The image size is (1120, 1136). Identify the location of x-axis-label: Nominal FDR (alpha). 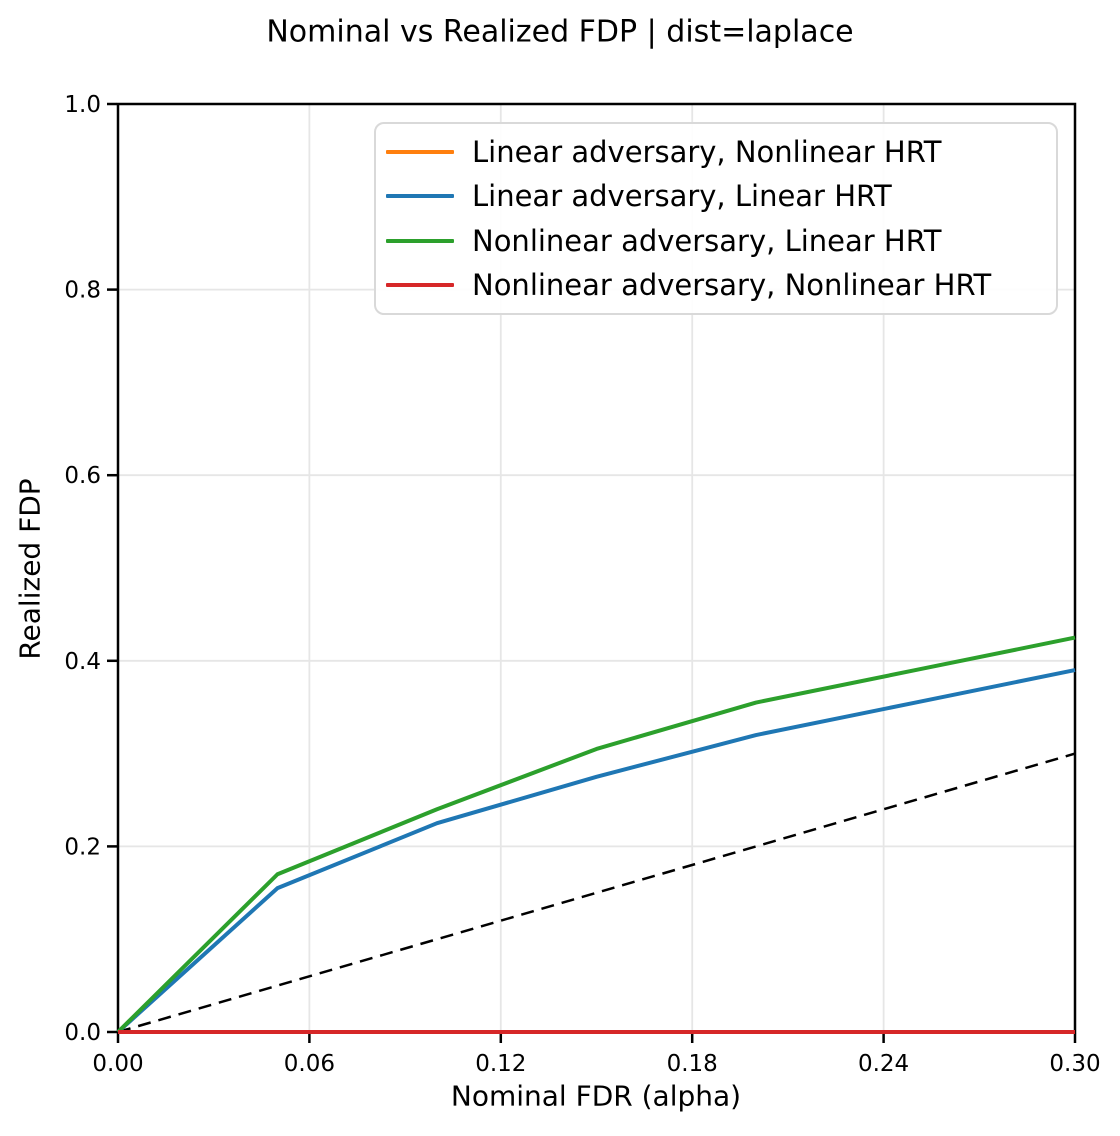
(596, 1096).